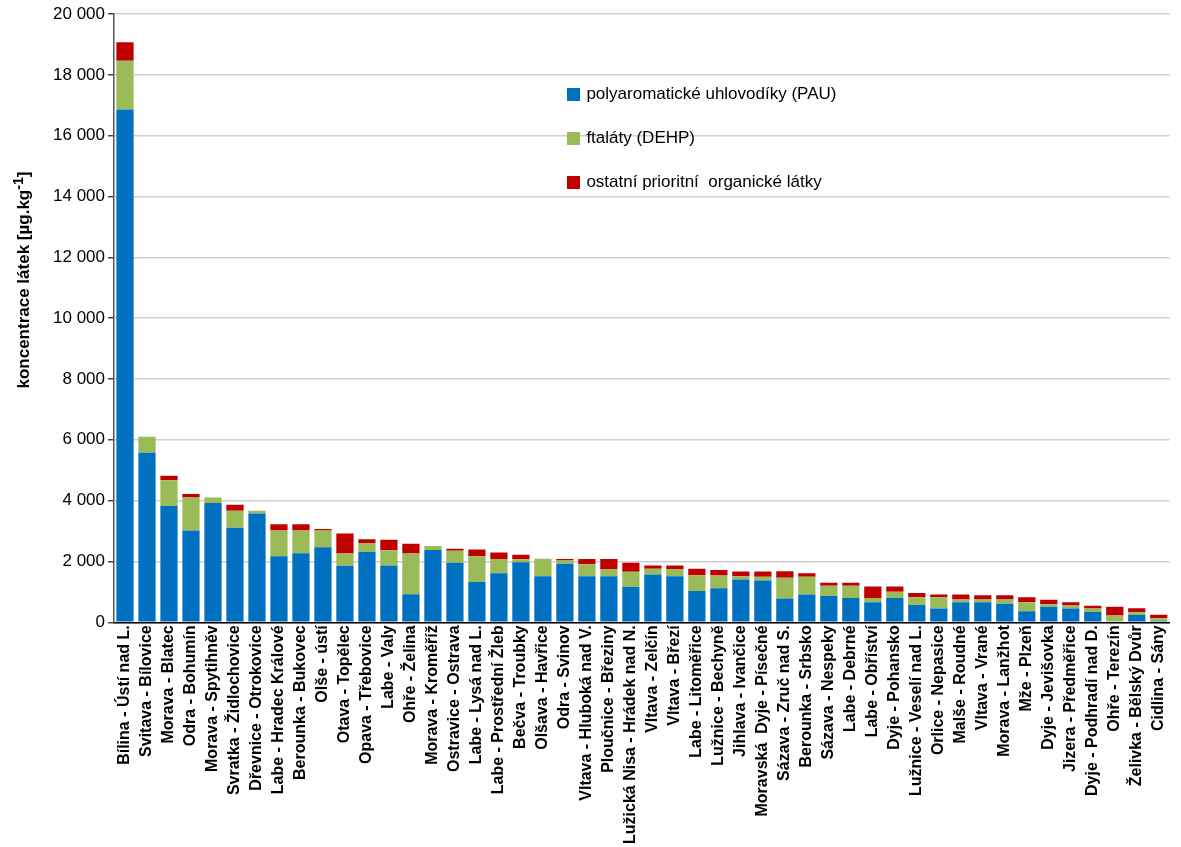 The image size is (1181, 847). What do you see at coordinates (711, 94) in the screenshot?
I see `legend-label: polyaromatické uhlovodíky (PAU)` at bounding box center [711, 94].